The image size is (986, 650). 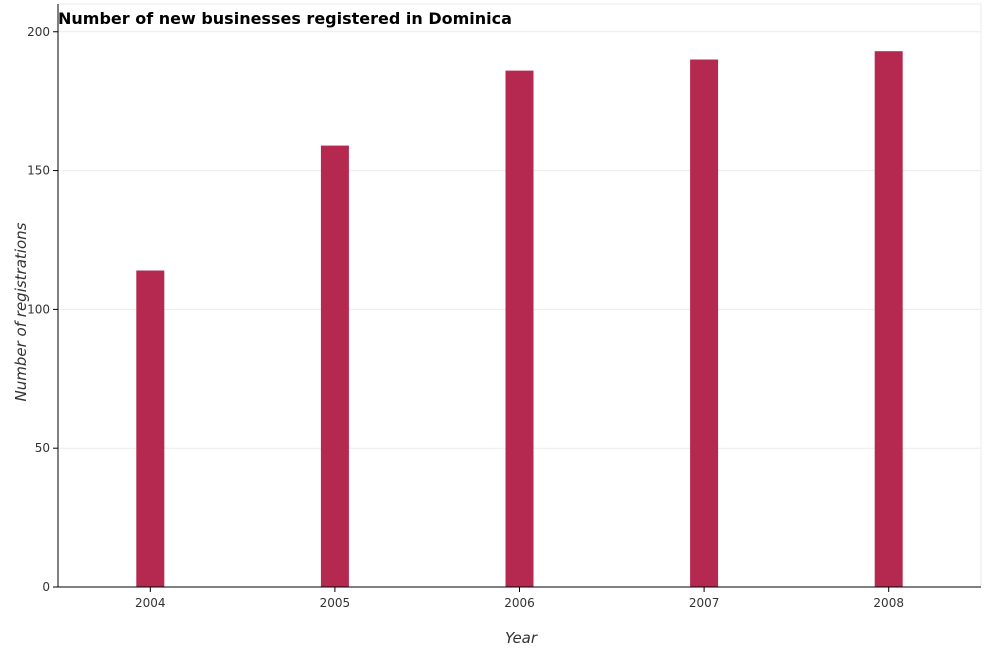 I want to click on x-axis-label: Year, so click(x=521, y=638).